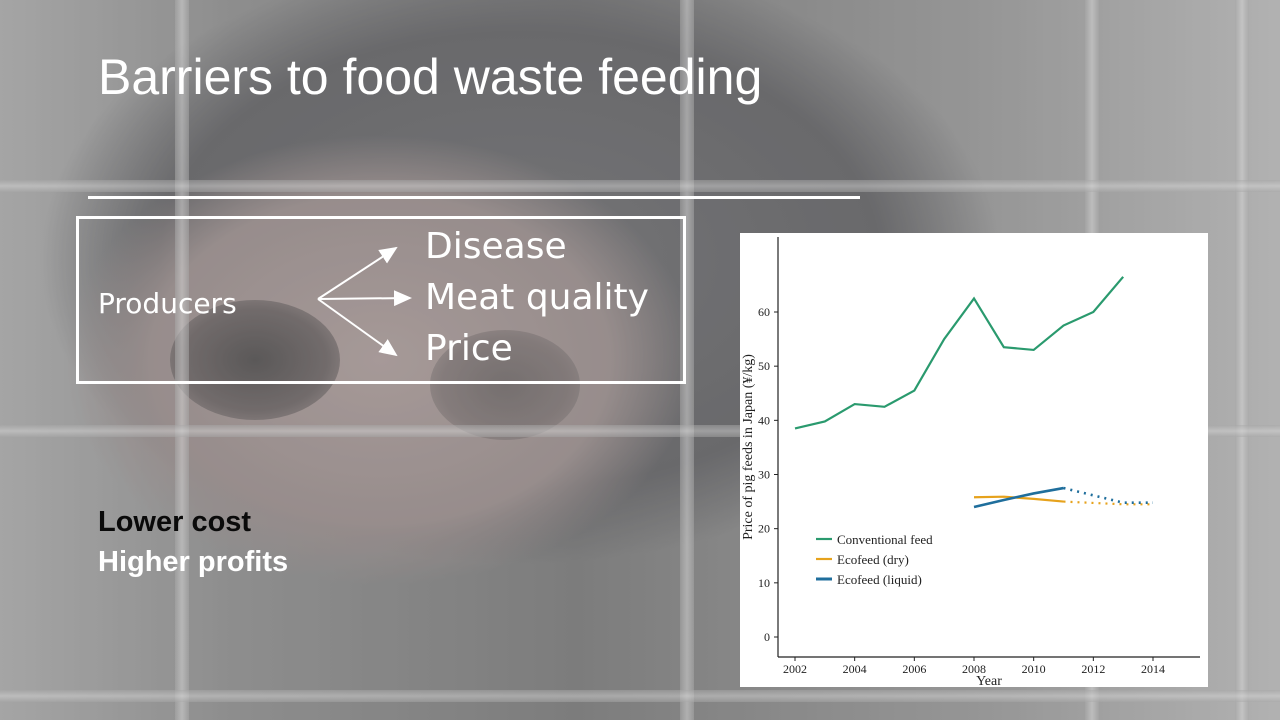 Image resolution: width=1280 pixels, height=720 pixels. Describe the element at coordinates (795, 669) in the screenshot. I see `x-tick-label: 2002` at that location.